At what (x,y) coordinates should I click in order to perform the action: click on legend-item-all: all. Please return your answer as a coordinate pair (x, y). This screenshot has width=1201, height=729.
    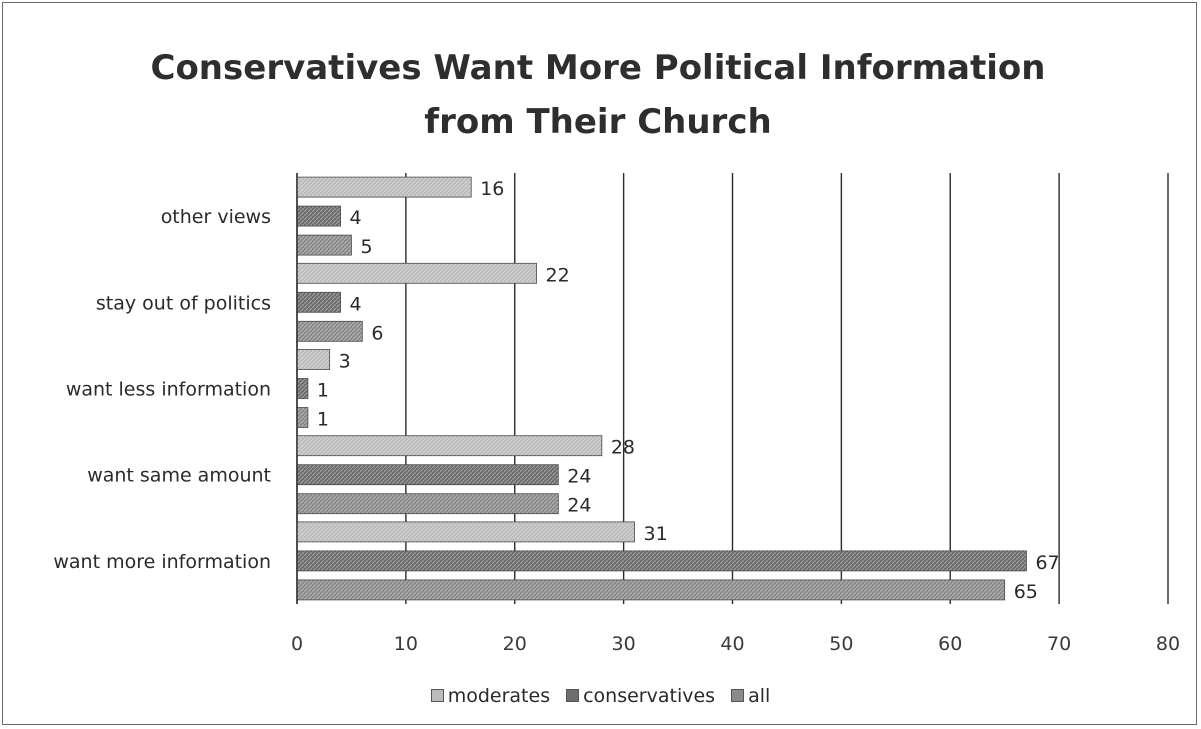
    Looking at the image, I should click on (750, 696).